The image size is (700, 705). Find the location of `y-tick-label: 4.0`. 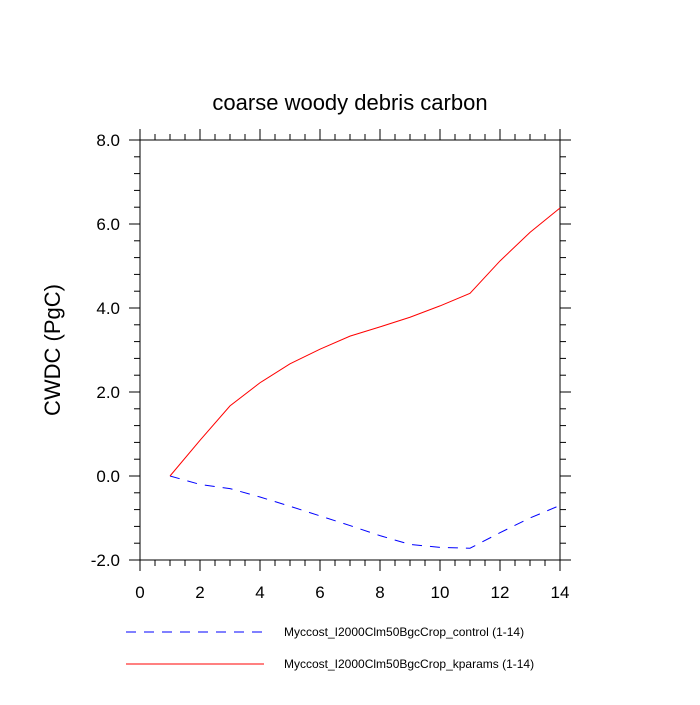

y-tick-label: 4.0 is located at coordinates (108, 308).